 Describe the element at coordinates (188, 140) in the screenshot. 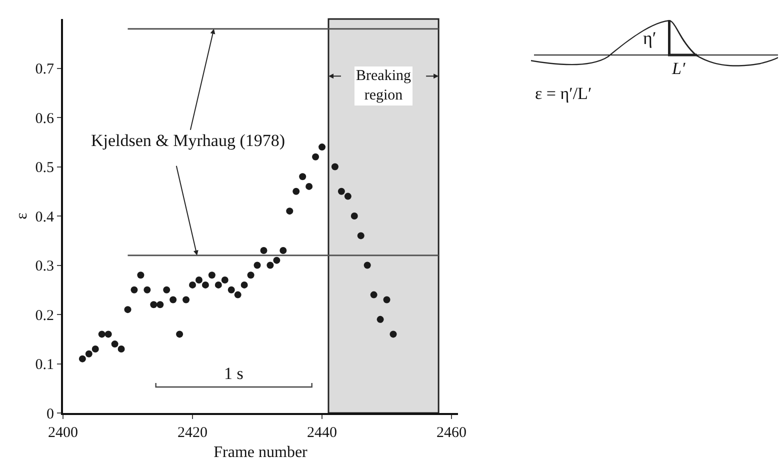

I see `annotation: Kjeldsen & Myrhaug (1978)` at that location.